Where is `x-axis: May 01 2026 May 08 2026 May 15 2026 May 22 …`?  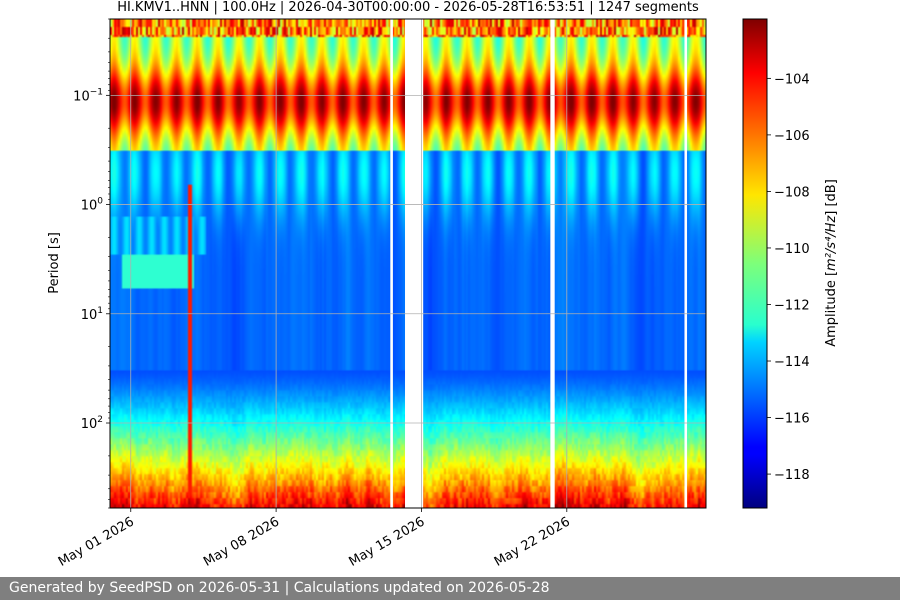 x-axis: May 01 2026 May 08 2026 May 15 2026 May 22 … is located at coordinates (314, 539).